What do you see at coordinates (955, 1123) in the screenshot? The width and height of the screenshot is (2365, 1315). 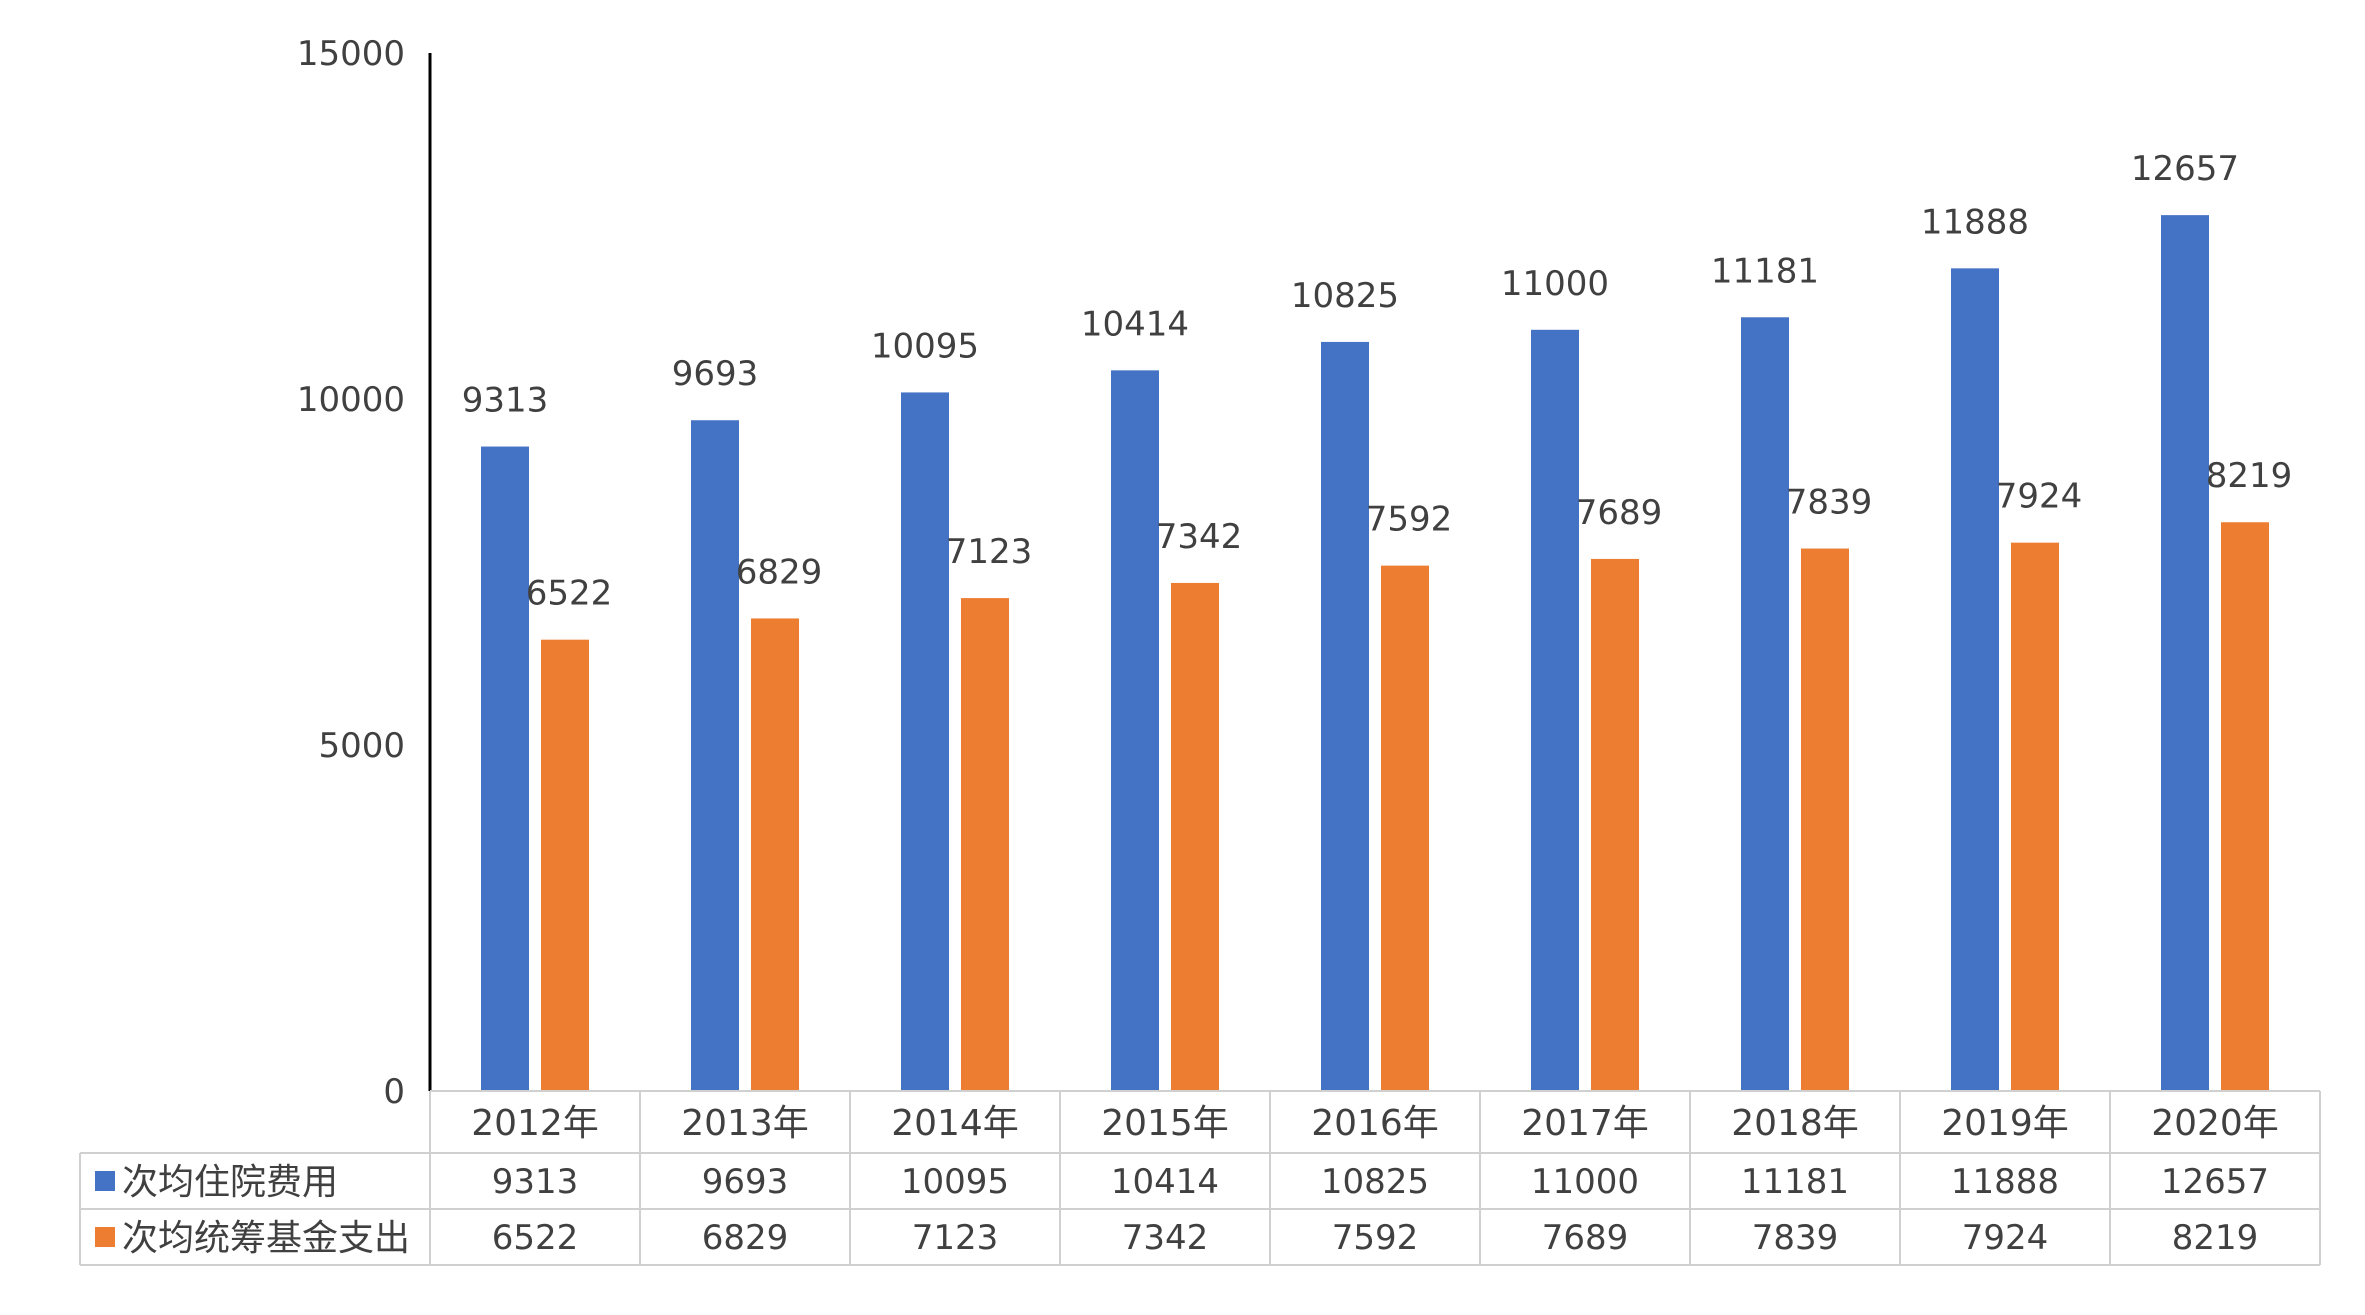 I see `category-label: 2014年` at bounding box center [955, 1123].